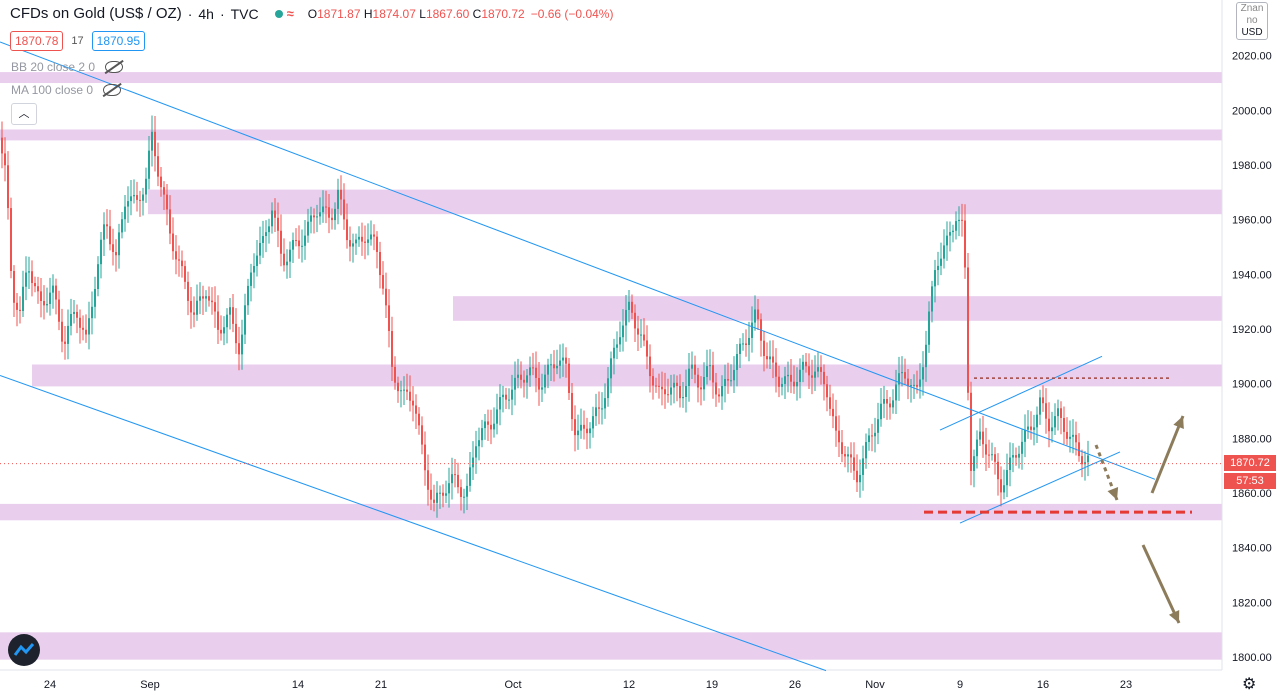 The image size is (1280, 694). Describe the element at coordinates (78, 41) in the screenshot. I see `bid-ask-quotes: 1870.78 17 1870.95` at that location.